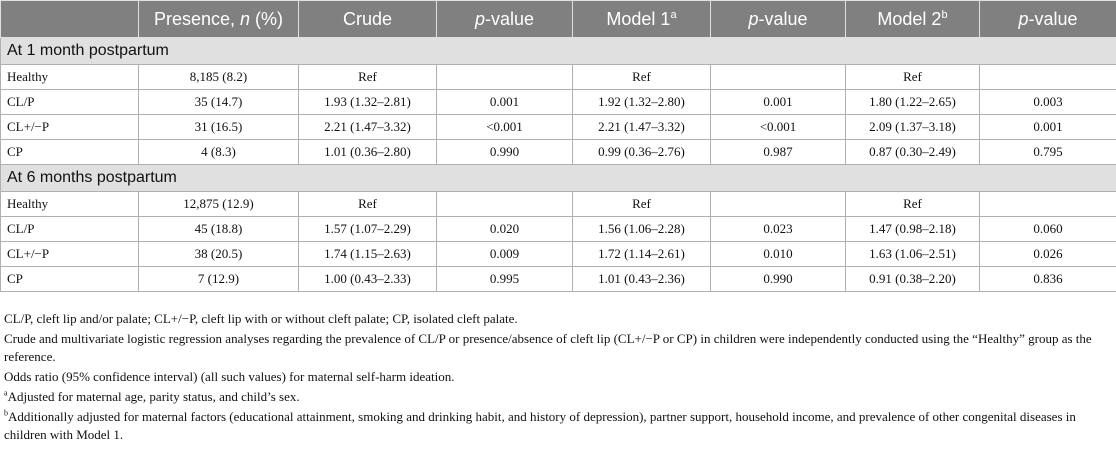 This screenshot has width=1116, height=450. Describe the element at coordinates (504, 152) in the screenshot. I see `cell-p-crude: 0.990` at that location.